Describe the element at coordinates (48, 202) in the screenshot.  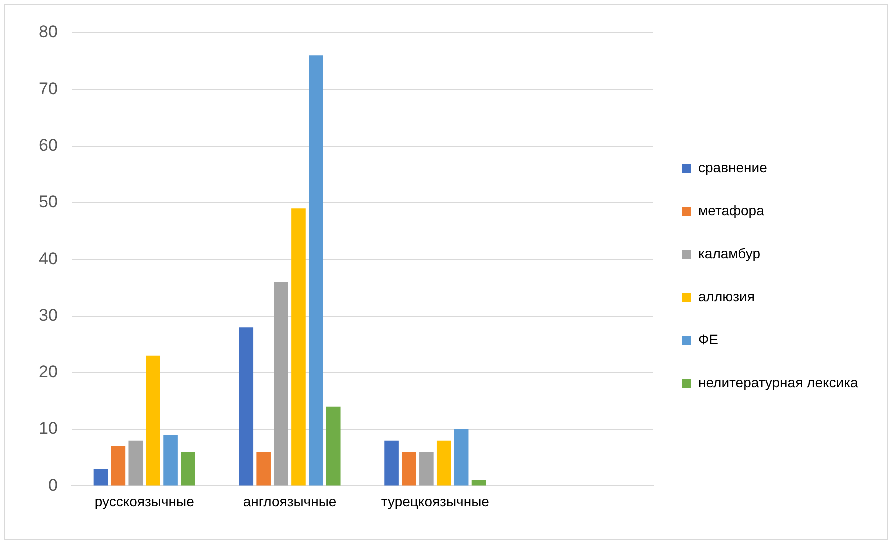
I see `y-tick-label: 50` at that location.